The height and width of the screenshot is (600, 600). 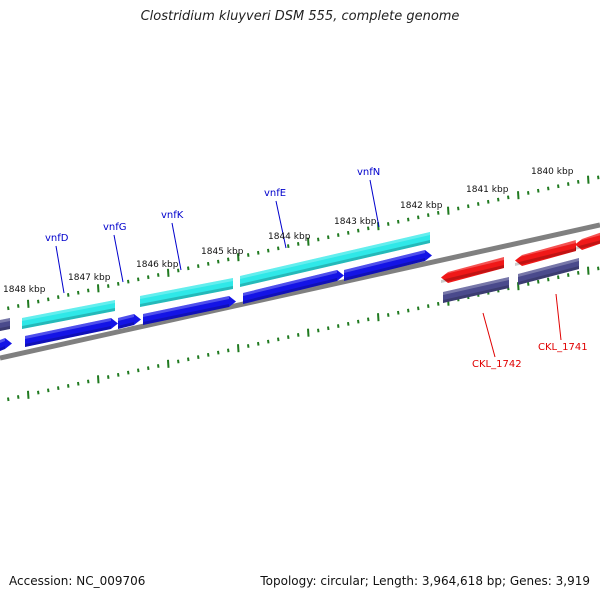 What do you see at coordinates (497, 364) in the screenshot?
I see `gene-label-ckl-1742: CKL_1742` at bounding box center [497, 364].